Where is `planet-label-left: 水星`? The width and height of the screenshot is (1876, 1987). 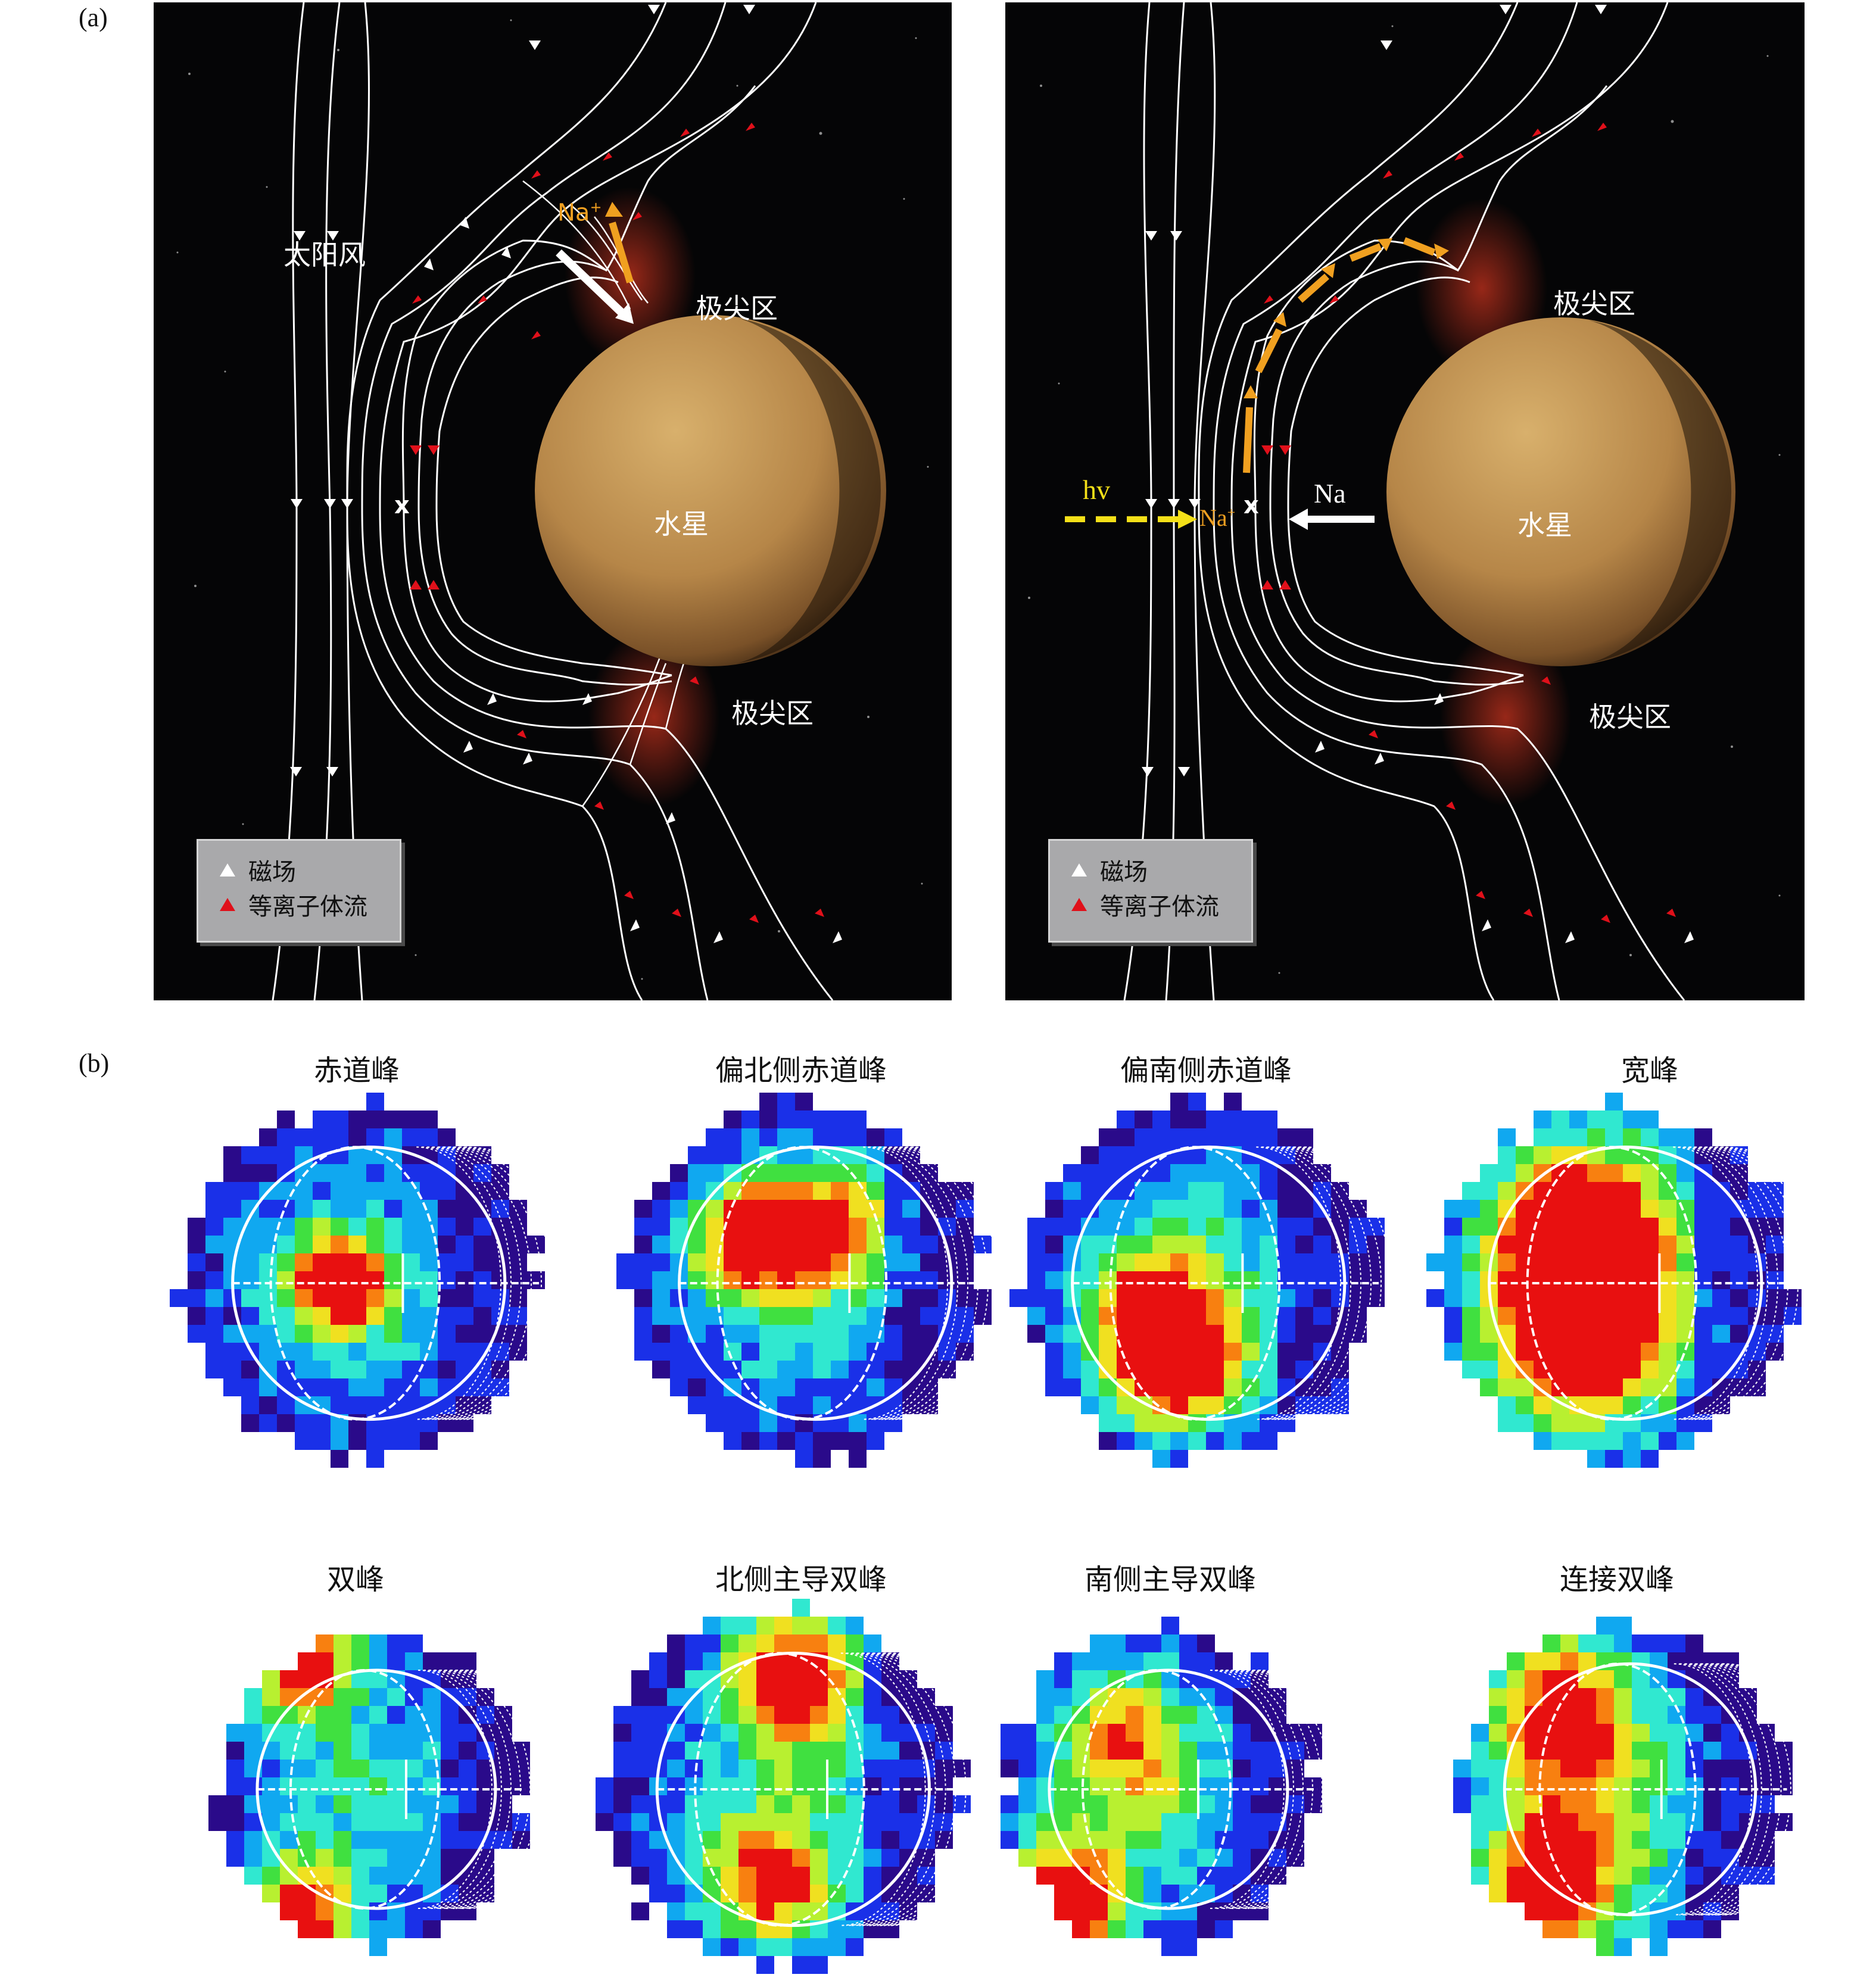 planet-label-left: 水星 is located at coordinates (681, 524).